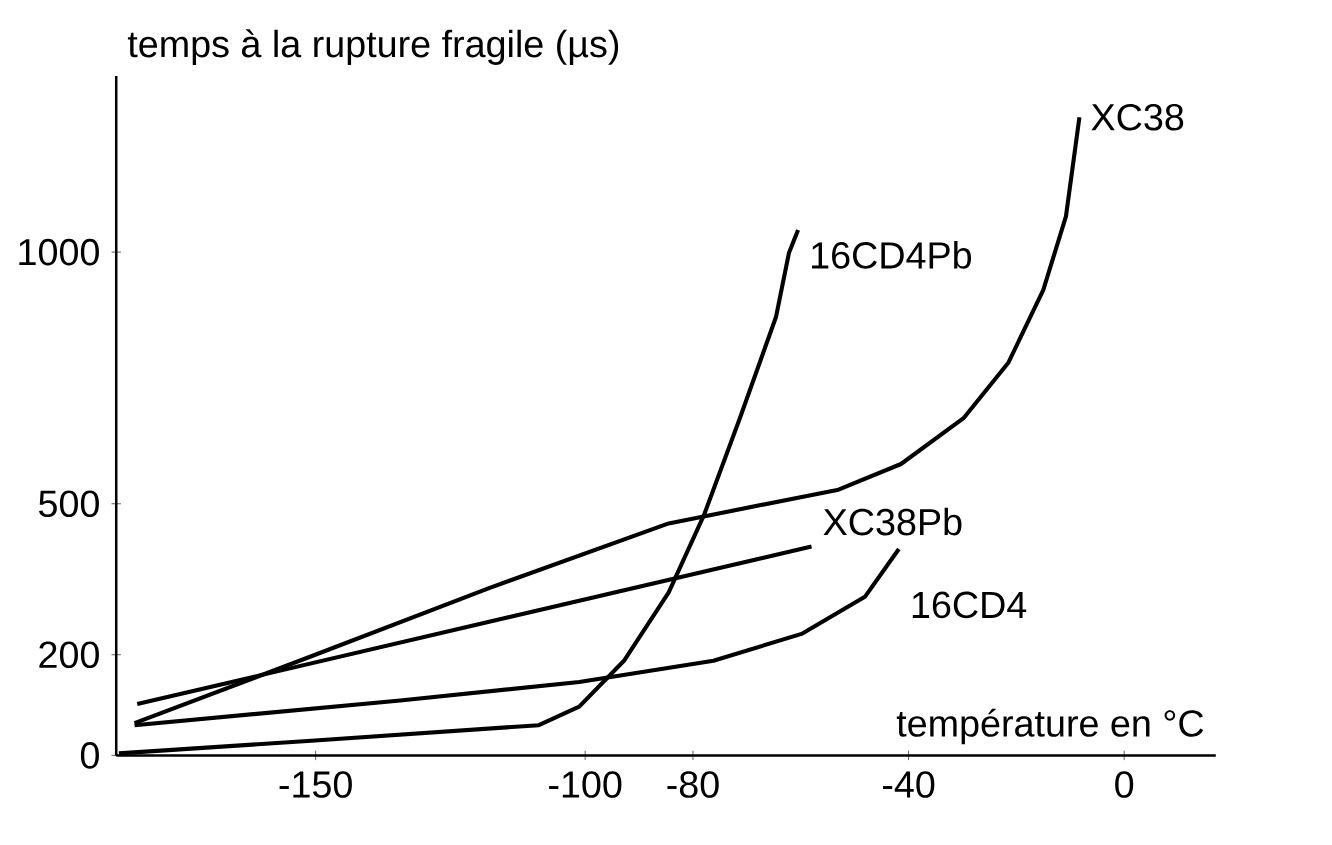 The width and height of the screenshot is (1332, 845). Describe the element at coordinates (969, 605) in the screenshot. I see `series-label: 16CD4` at that location.